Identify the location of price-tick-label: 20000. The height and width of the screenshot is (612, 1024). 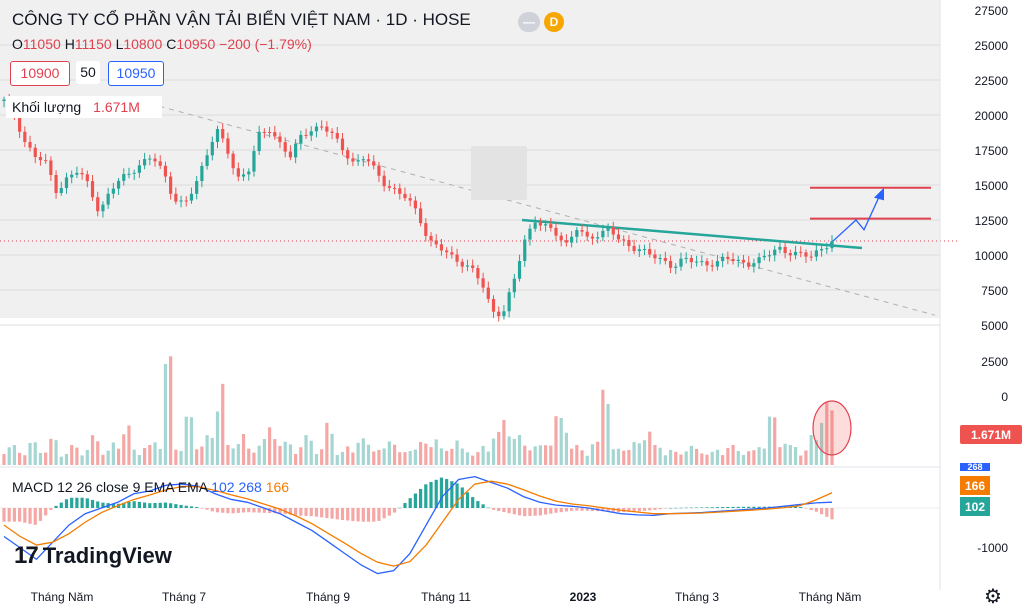
(992, 116).